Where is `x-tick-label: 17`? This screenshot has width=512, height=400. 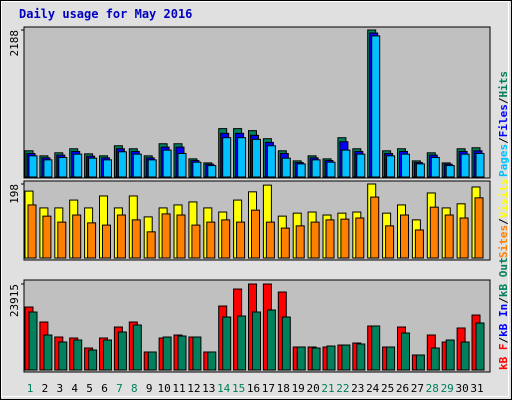
x-tick-label: 17 is located at coordinates (268, 388).